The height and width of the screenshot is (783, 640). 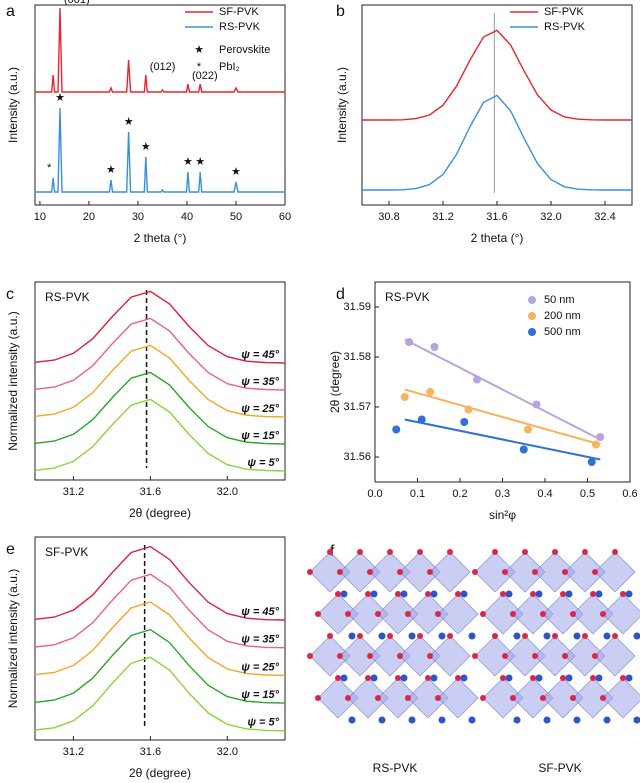 I want to click on y-tick-label: 31.56, so click(x=357, y=457).